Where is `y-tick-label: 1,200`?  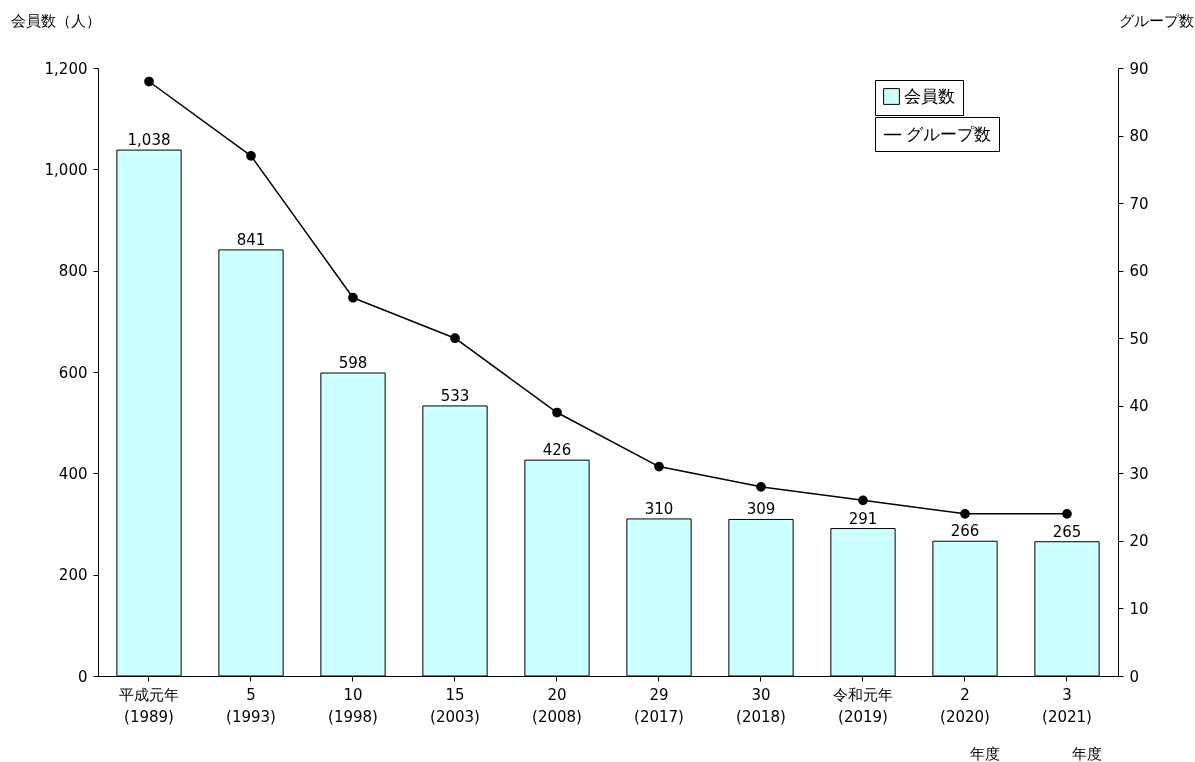 y-tick-label: 1,200 is located at coordinates (66, 68).